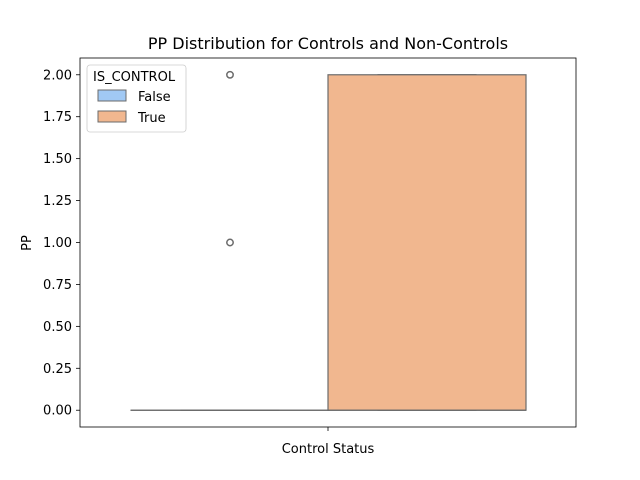 Image resolution: width=640 pixels, height=480 pixels. I want to click on y-tick-label: 1.75, so click(57, 117).